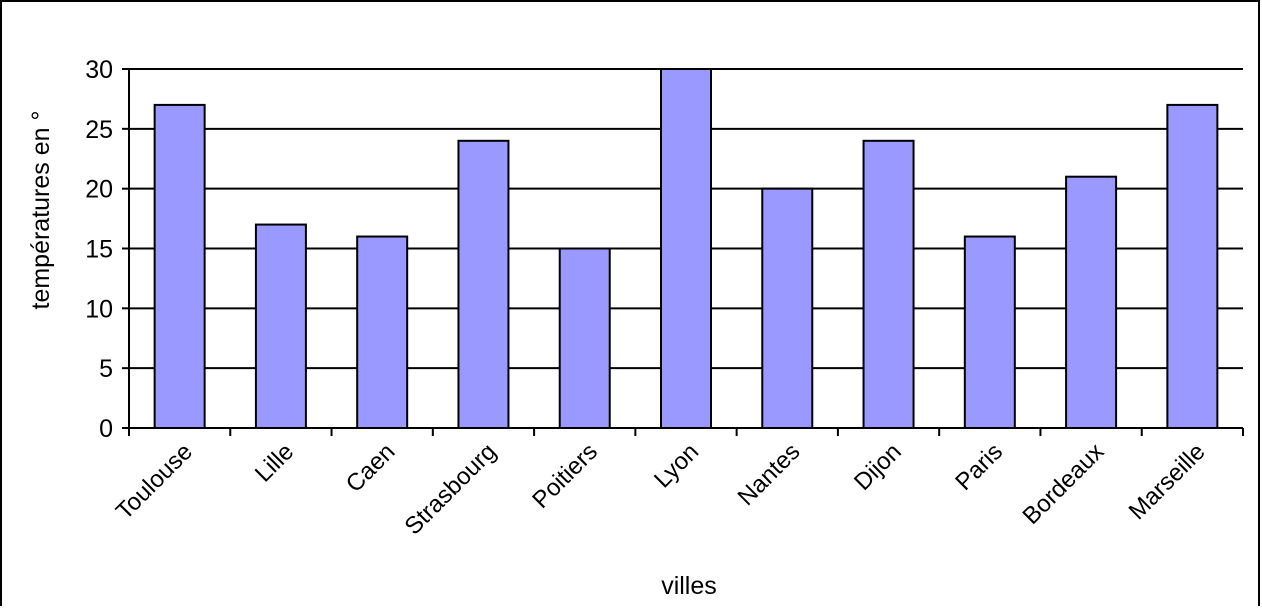 The image size is (1262, 611). Describe the element at coordinates (41, 210) in the screenshot. I see `y-axis-label: températures en °` at that location.